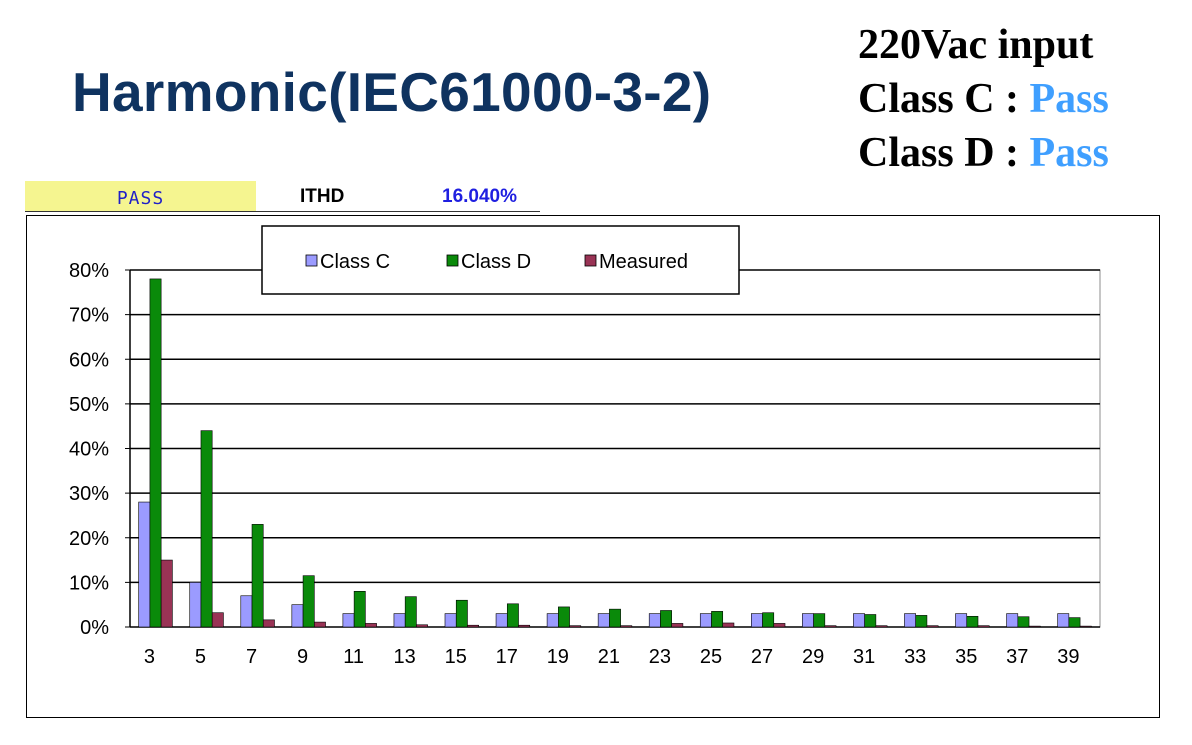 The width and height of the screenshot is (1192, 745). What do you see at coordinates (480, 196) in the screenshot?
I see `ithd-value: 16.040%` at bounding box center [480, 196].